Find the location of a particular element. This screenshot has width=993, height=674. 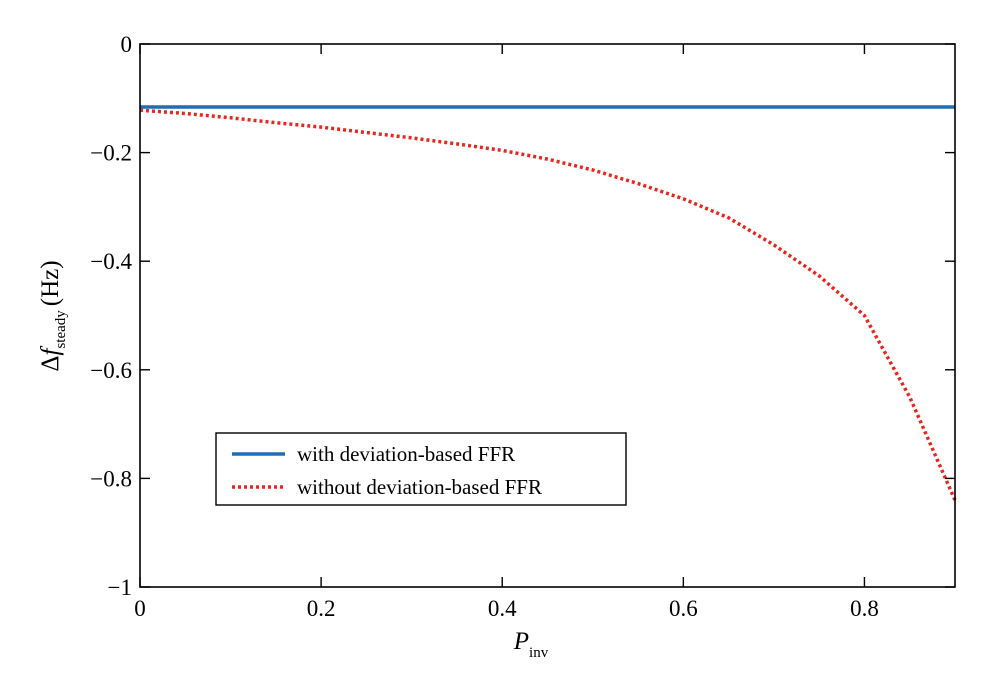

legend-box is located at coordinates (421, 469).